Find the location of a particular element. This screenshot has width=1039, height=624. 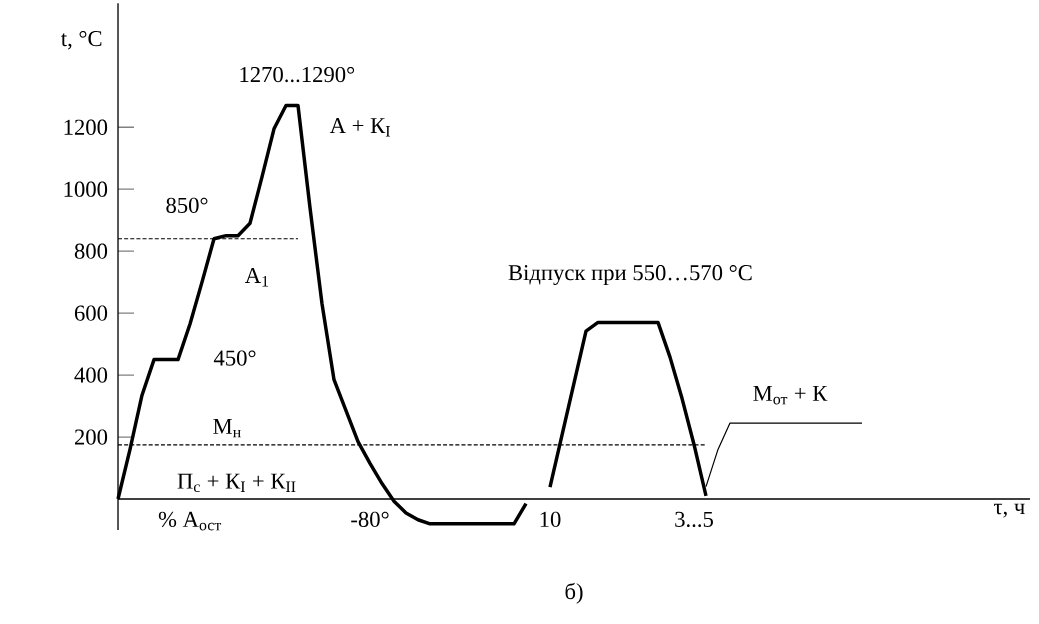

x-tick-label: % А$_{ост}$ is located at coordinates (190, 521).